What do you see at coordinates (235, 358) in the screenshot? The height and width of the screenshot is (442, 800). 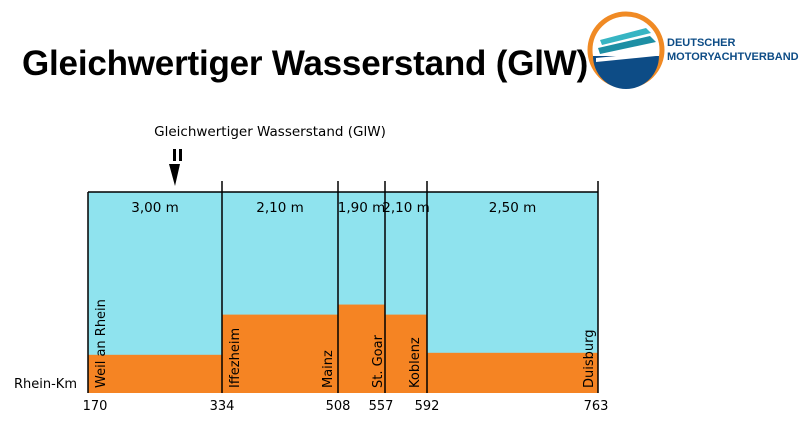 I see `place-label: Iffezheim` at bounding box center [235, 358].